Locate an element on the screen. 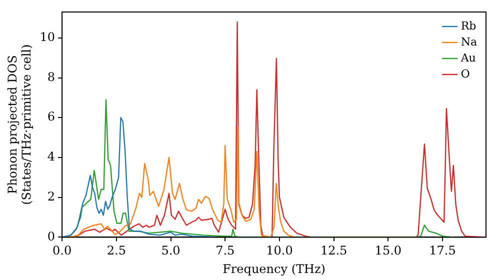 This screenshot has width=500, height=280. legend-label: Na is located at coordinates (469, 41).